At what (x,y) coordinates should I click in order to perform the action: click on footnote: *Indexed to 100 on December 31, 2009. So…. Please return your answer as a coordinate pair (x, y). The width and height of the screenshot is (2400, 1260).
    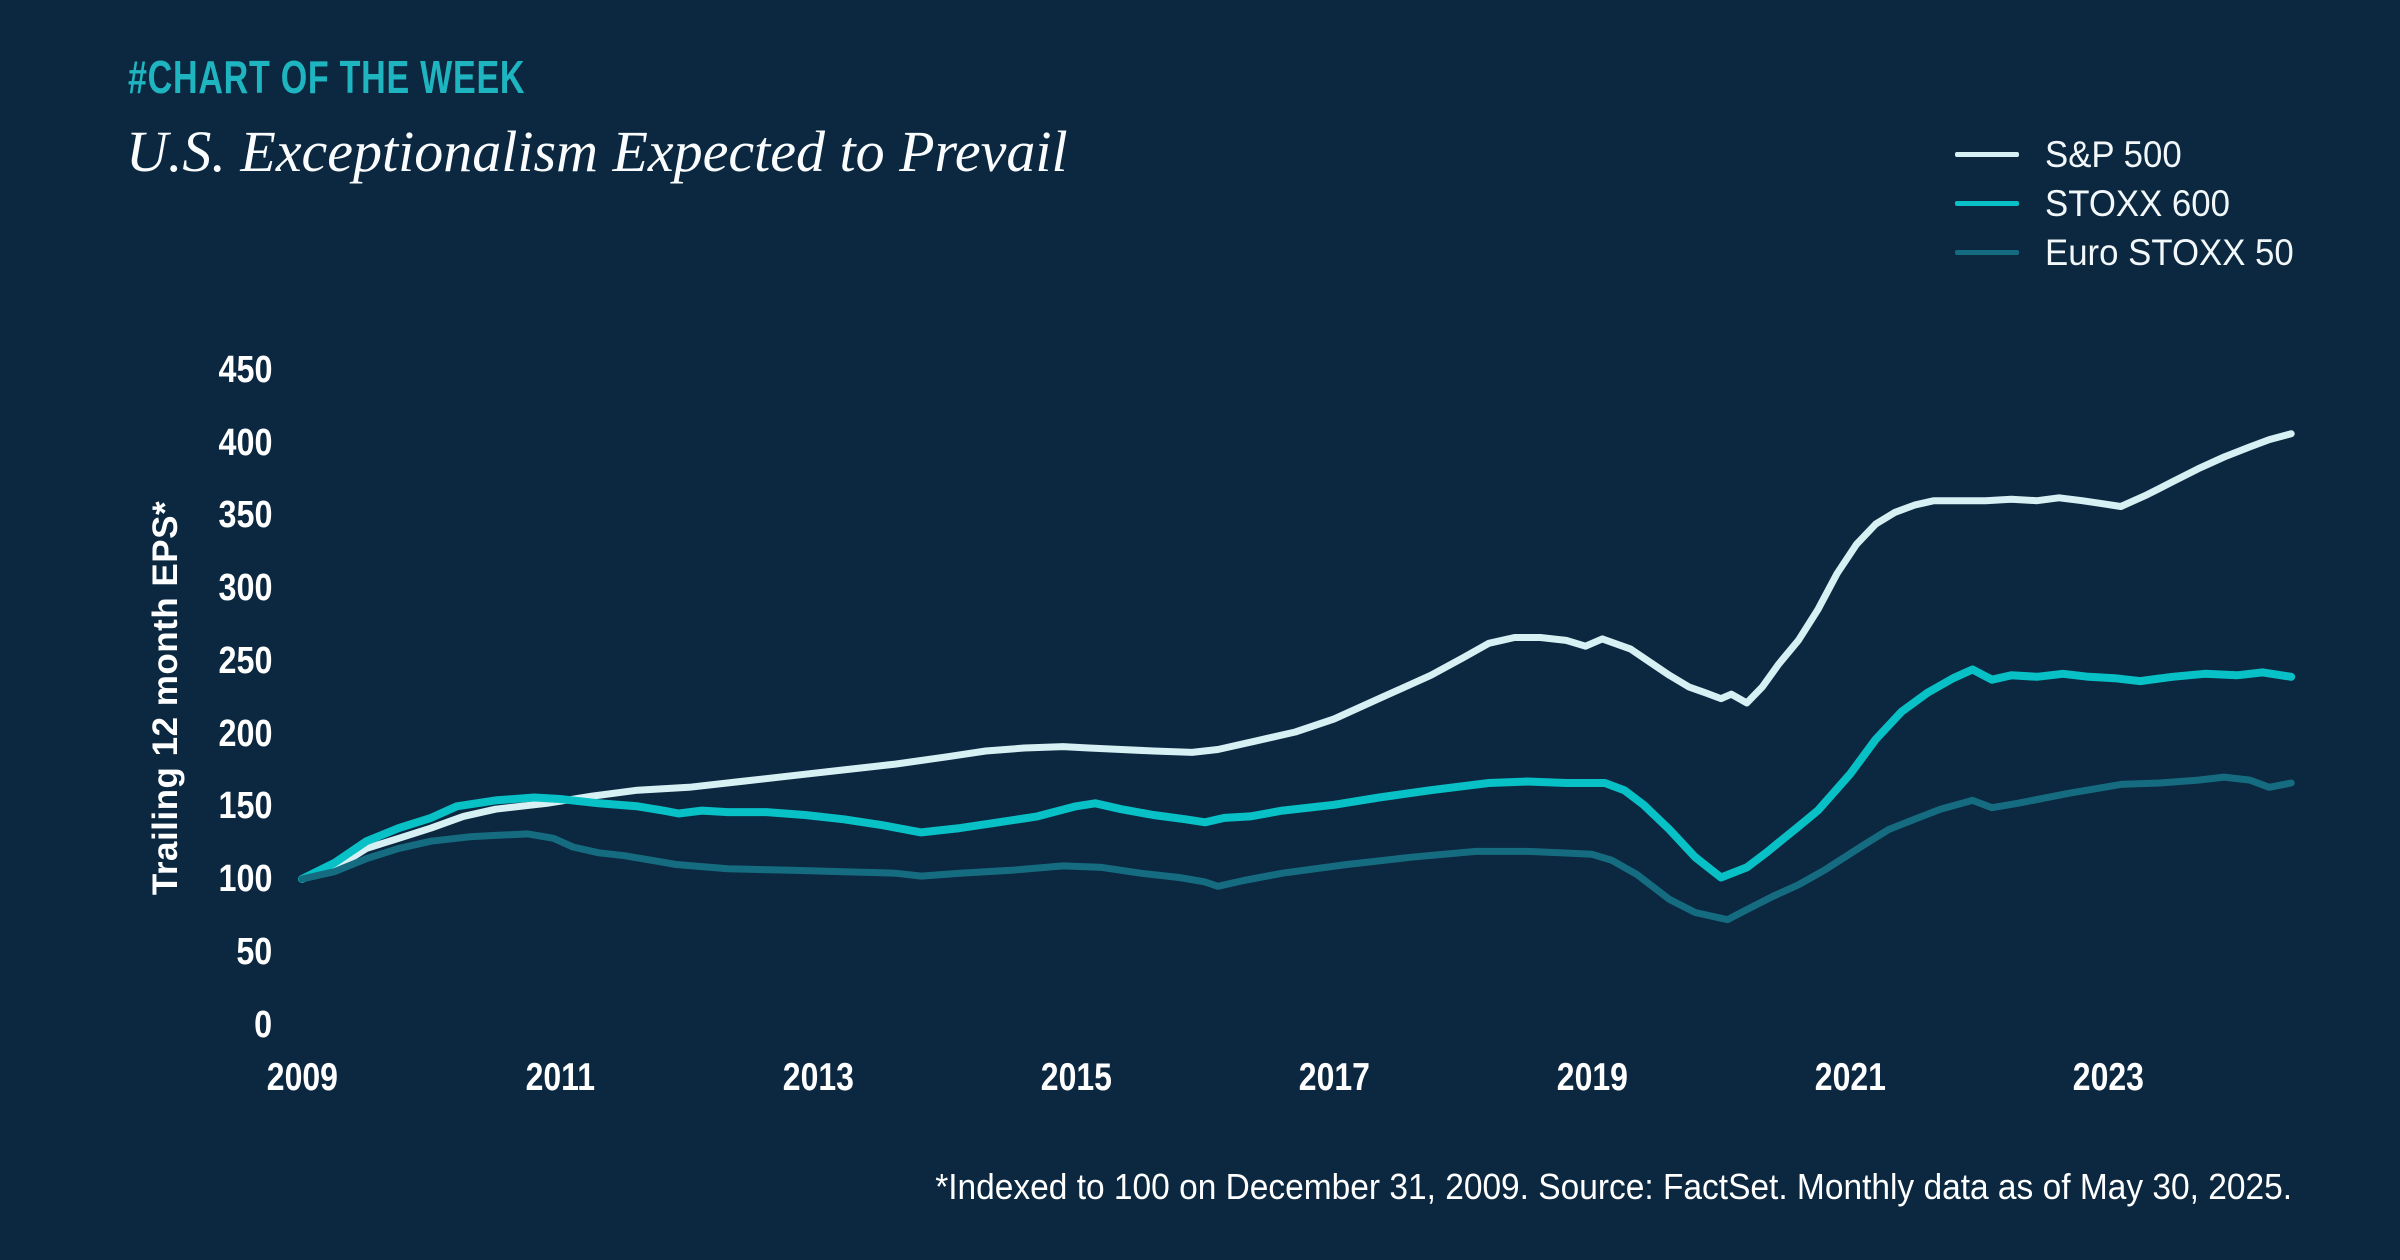
    Looking at the image, I should click on (1614, 1186).